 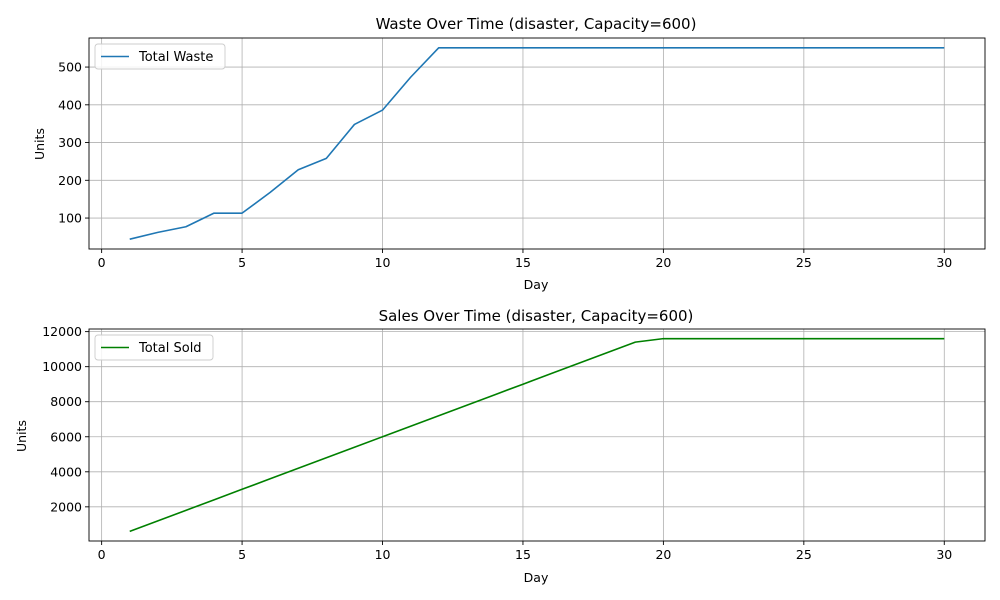 I want to click on sales-x-tick-label: 15, so click(x=523, y=554).